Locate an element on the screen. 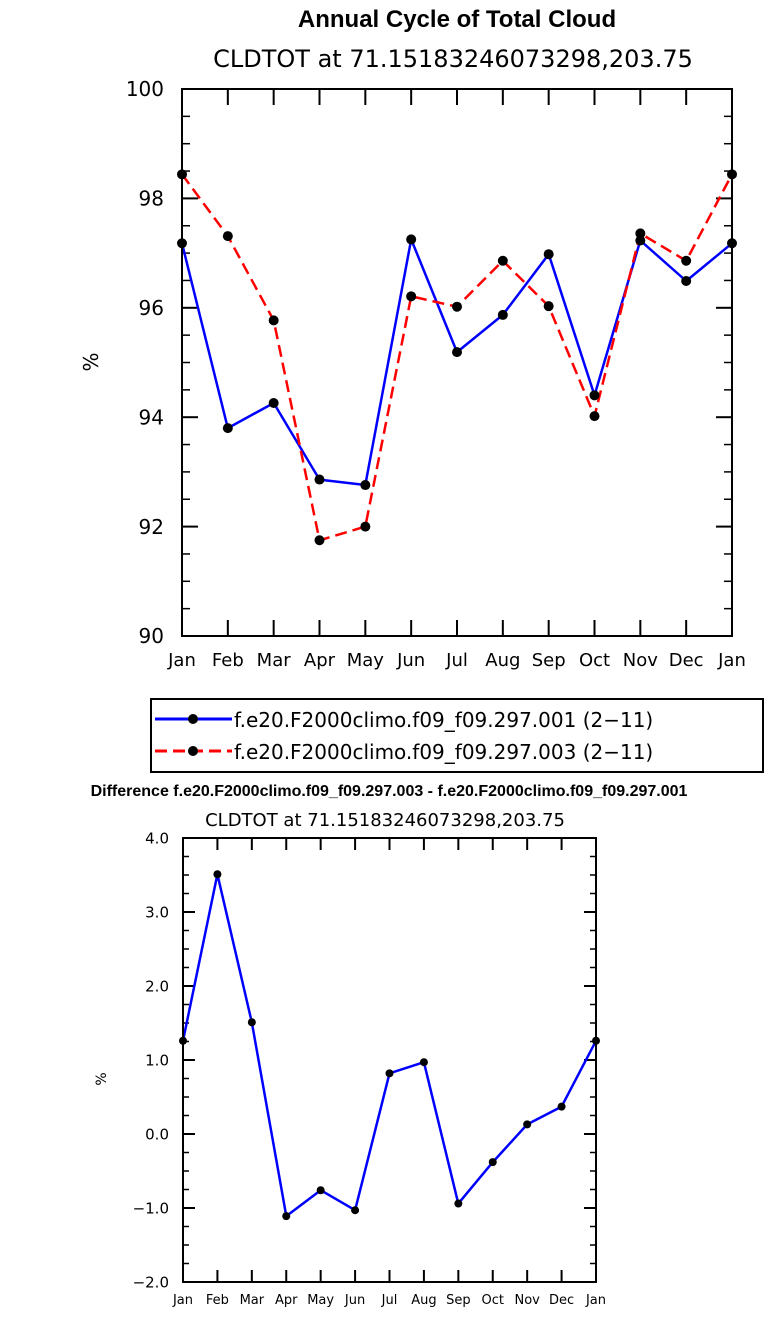 The height and width of the screenshot is (1322, 778). legend-label-series-1: f.e20.F2000climo.f09_f09.297.001 (2−11) is located at coordinates (443, 720).